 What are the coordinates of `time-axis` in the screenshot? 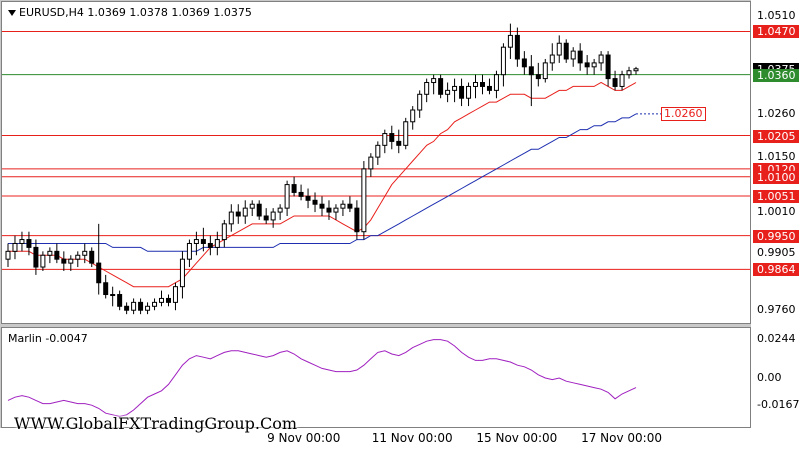 It's located at (403, 440).